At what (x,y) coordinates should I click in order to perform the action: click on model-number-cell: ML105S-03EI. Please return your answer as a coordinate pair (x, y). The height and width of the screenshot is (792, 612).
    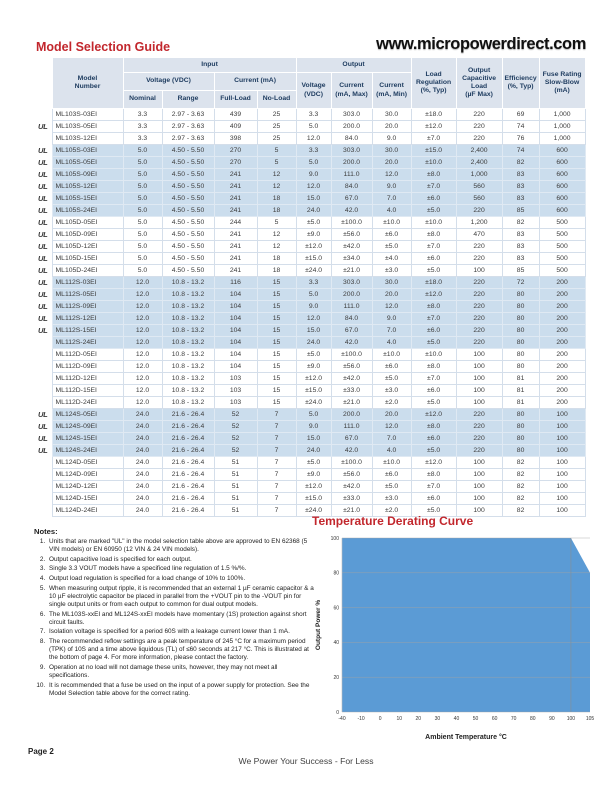
    Looking at the image, I should click on (87, 150).